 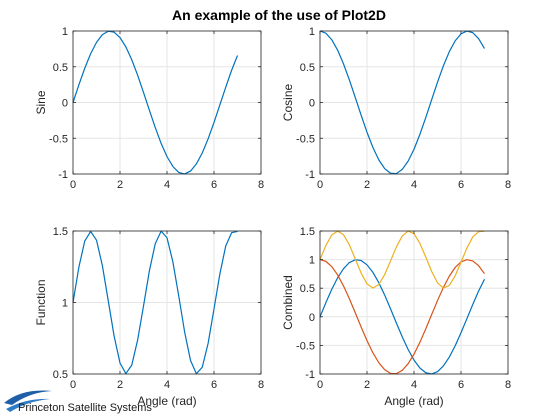 I want to click on y-axis-label: Sine, so click(x=41, y=102).